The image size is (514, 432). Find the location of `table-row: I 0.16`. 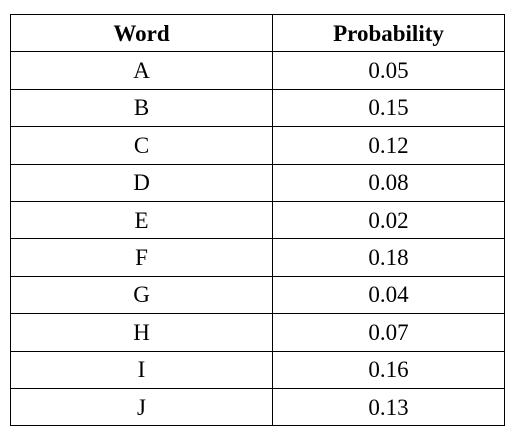

table-row: I 0.16 is located at coordinates (257, 369).